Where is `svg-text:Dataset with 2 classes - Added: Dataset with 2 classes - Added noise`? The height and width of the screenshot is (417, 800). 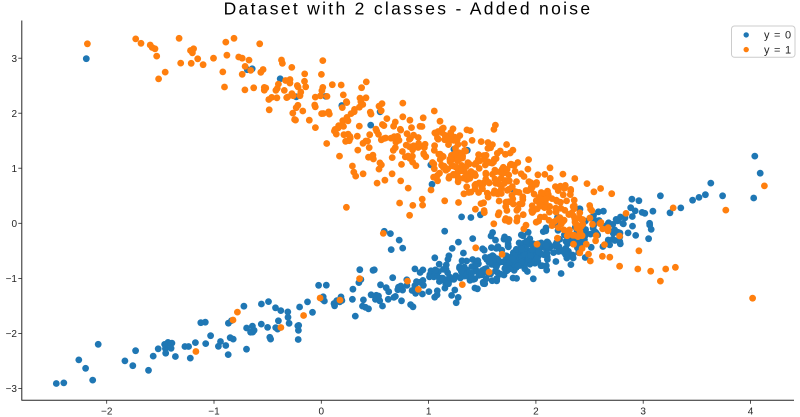 svg-text:Dataset with 2 classes - Added: Dataset with 2 classes - Added noise is located at coordinates (408, 9).